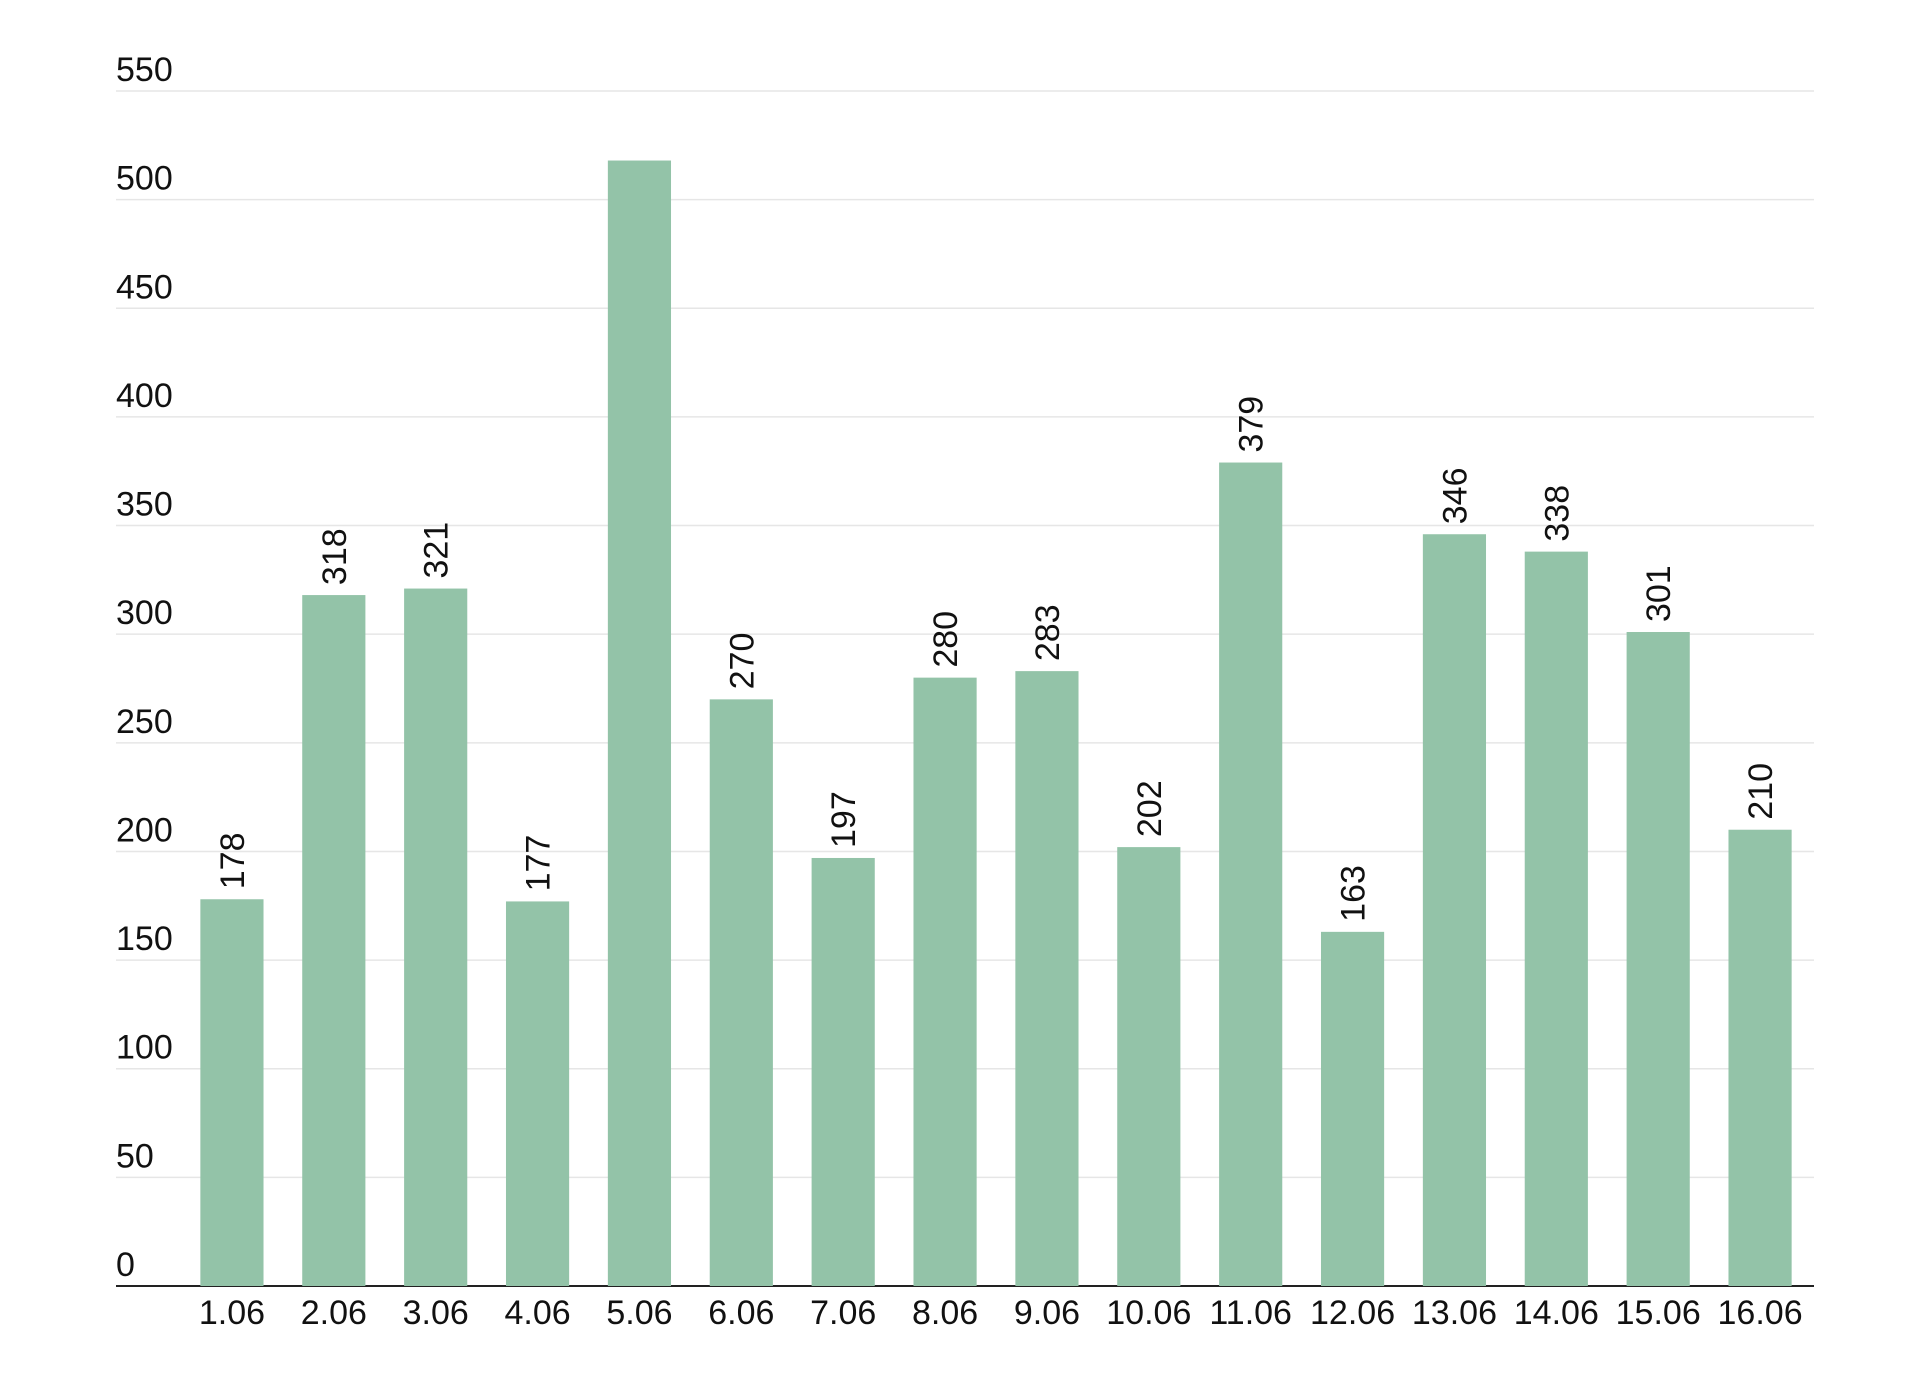 The image size is (1913, 1380). I want to click on value-label: 210, so click(1761, 791).